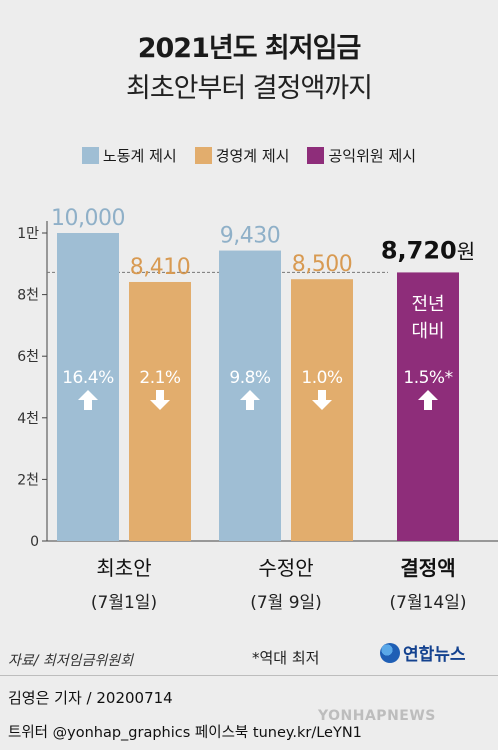  What do you see at coordinates (249, 88) in the screenshot?
I see `chart-subtitle: 최초안부터 결정액까지` at bounding box center [249, 88].